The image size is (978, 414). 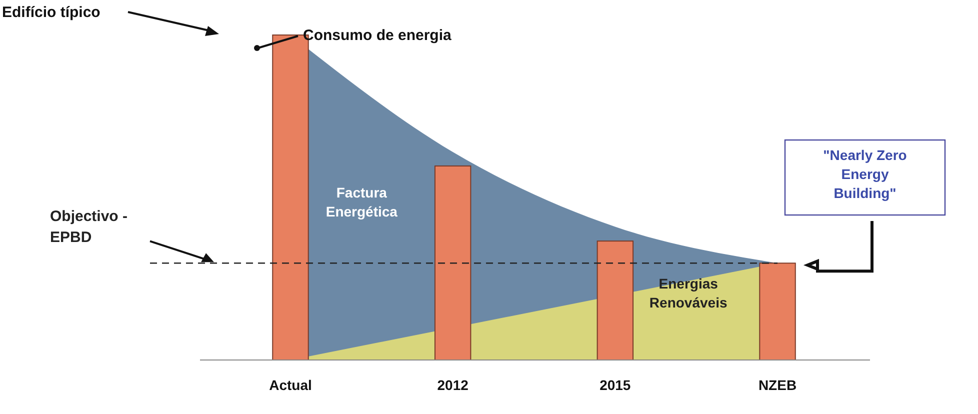 What do you see at coordinates (453, 385) in the screenshot?
I see `x-tick-label: 2012` at bounding box center [453, 385].